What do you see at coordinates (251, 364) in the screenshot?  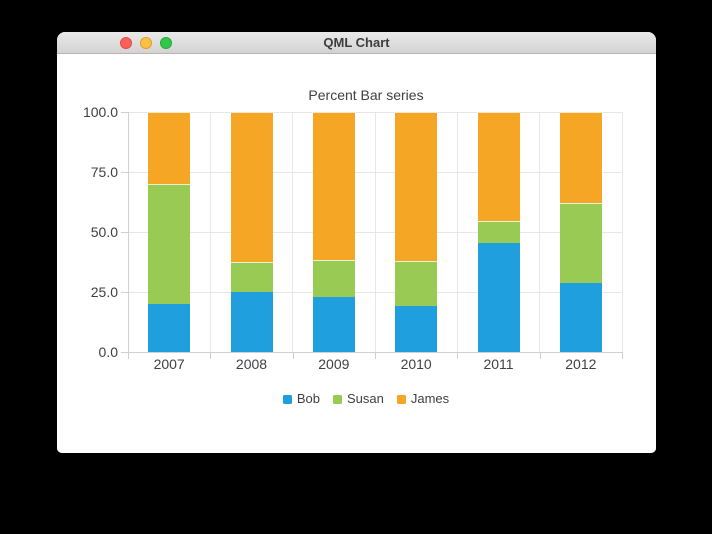 I see `x-axis-category-label: 2008` at bounding box center [251, 364].